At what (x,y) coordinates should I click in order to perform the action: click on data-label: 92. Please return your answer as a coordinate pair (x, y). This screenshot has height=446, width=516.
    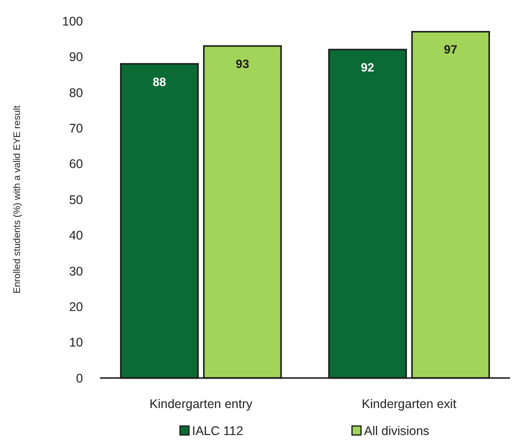
    Looking at the image, I should click on (367, 67).